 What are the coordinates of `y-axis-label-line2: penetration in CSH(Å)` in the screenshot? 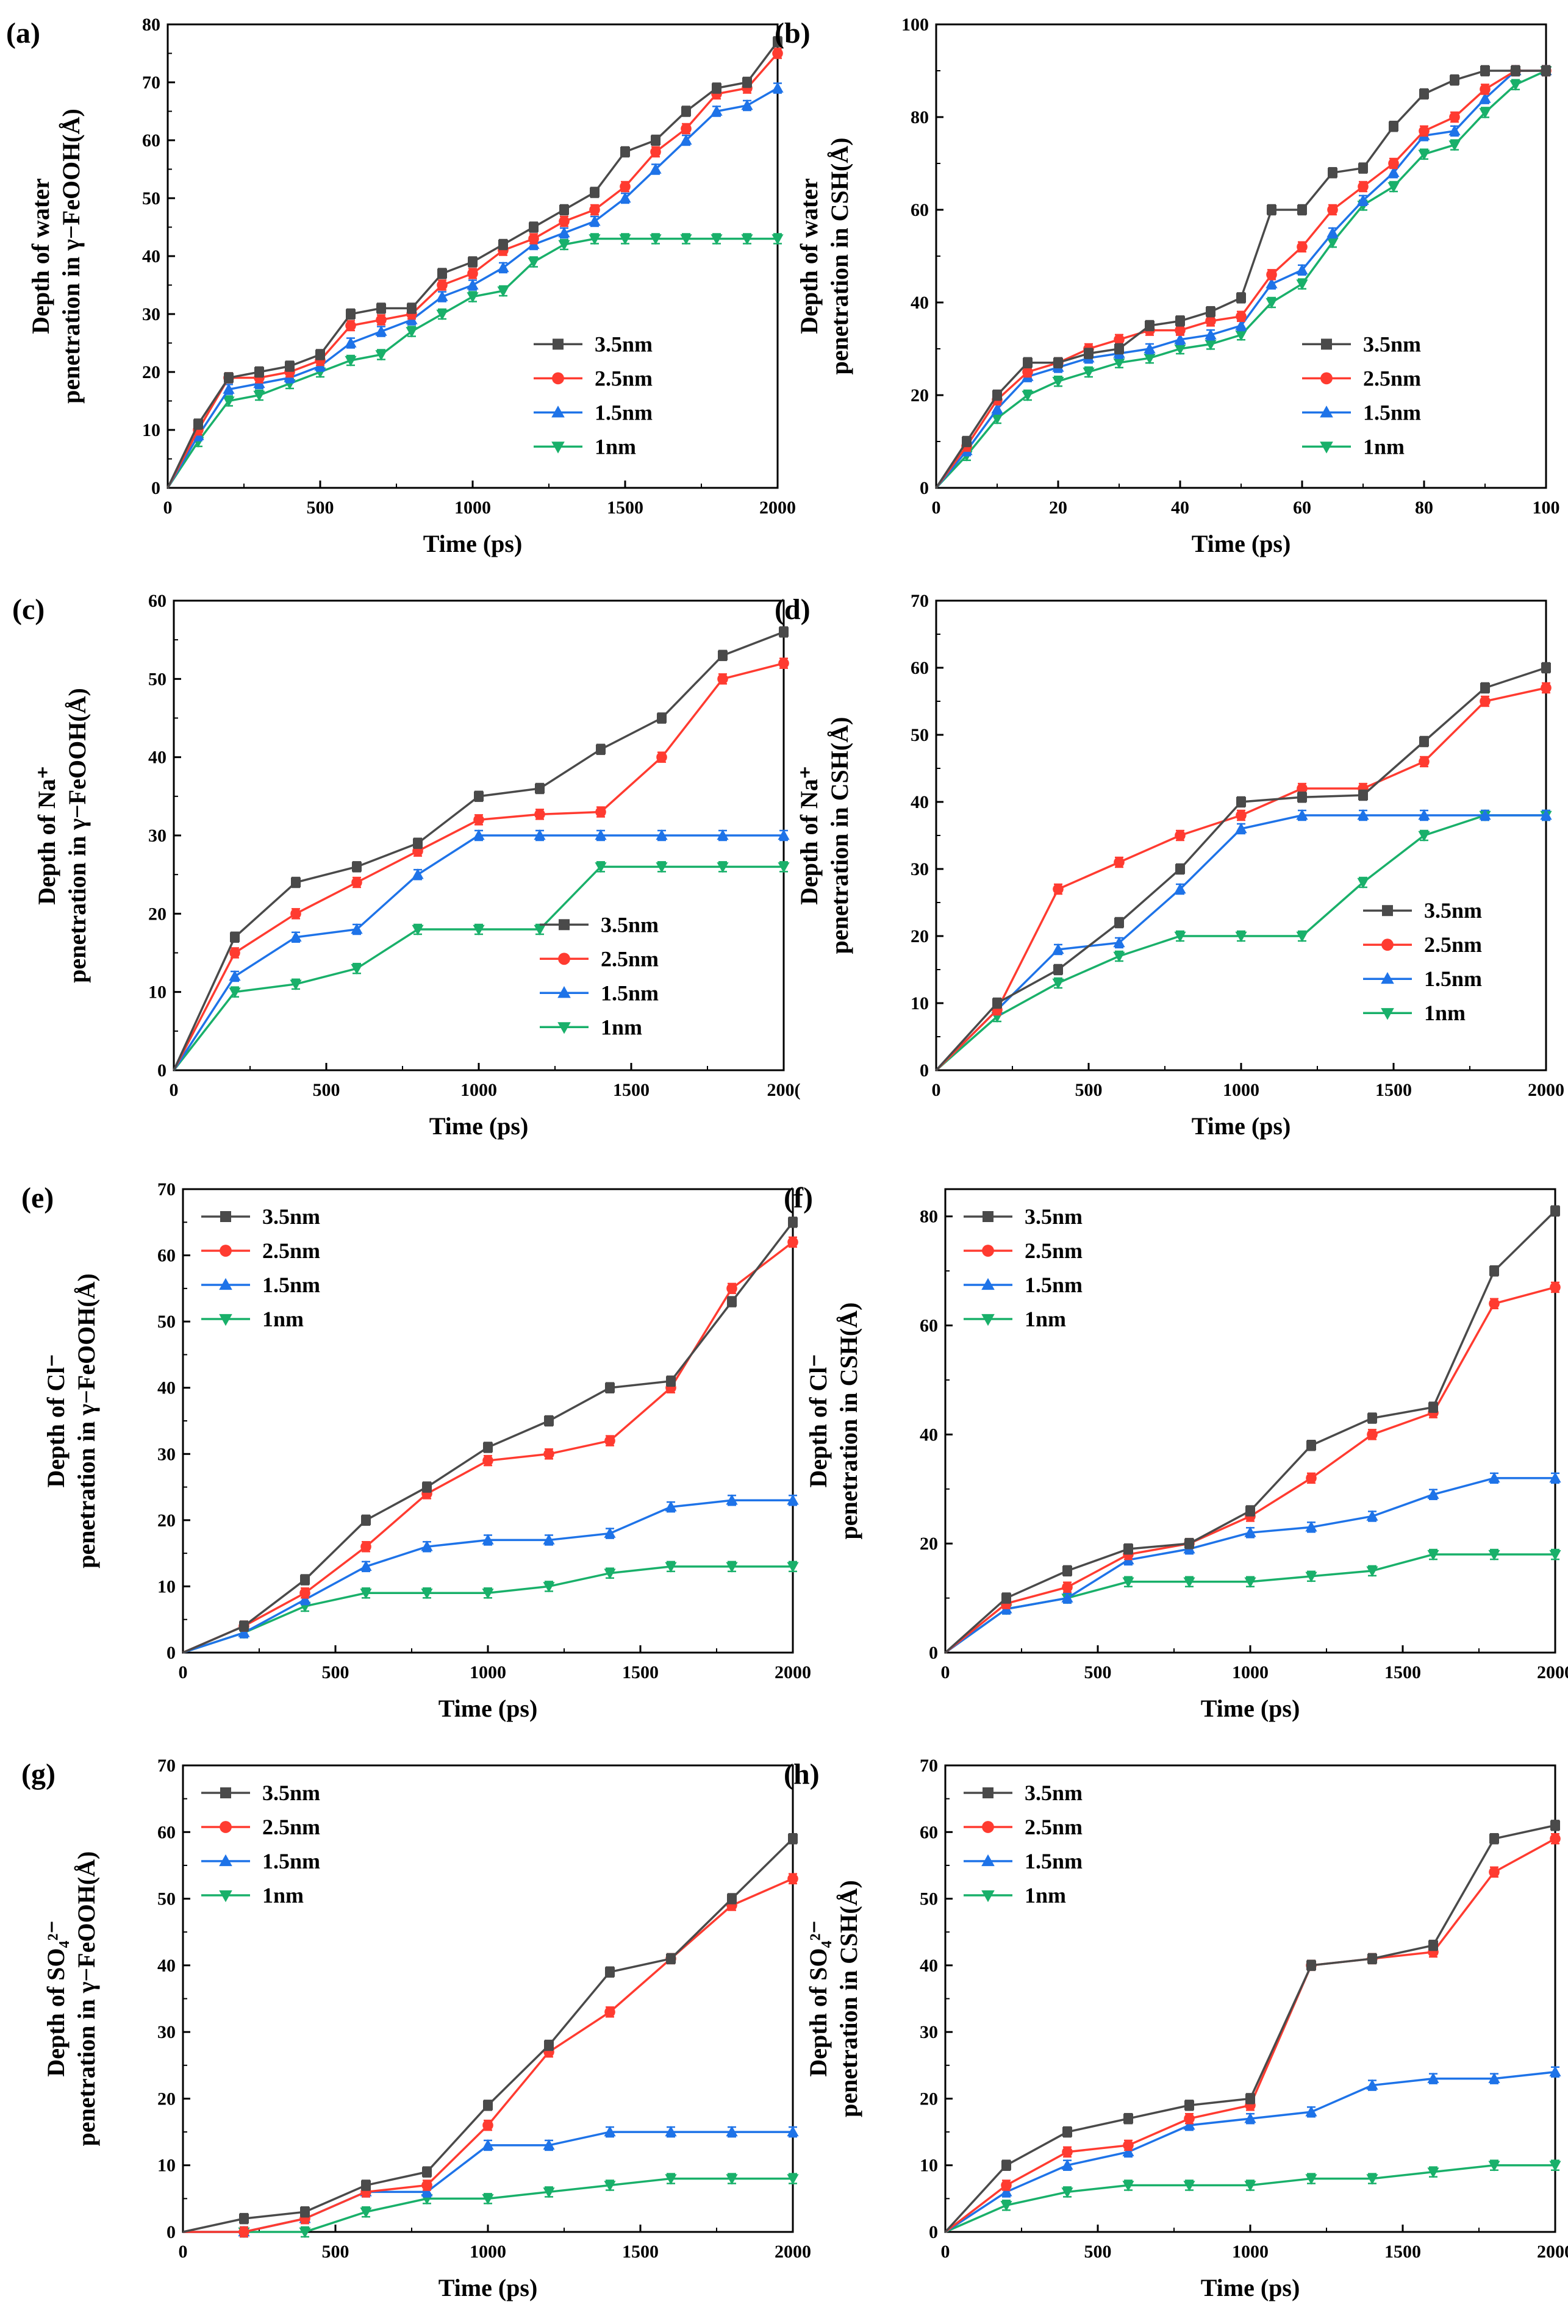 It's located at (848, 1999).